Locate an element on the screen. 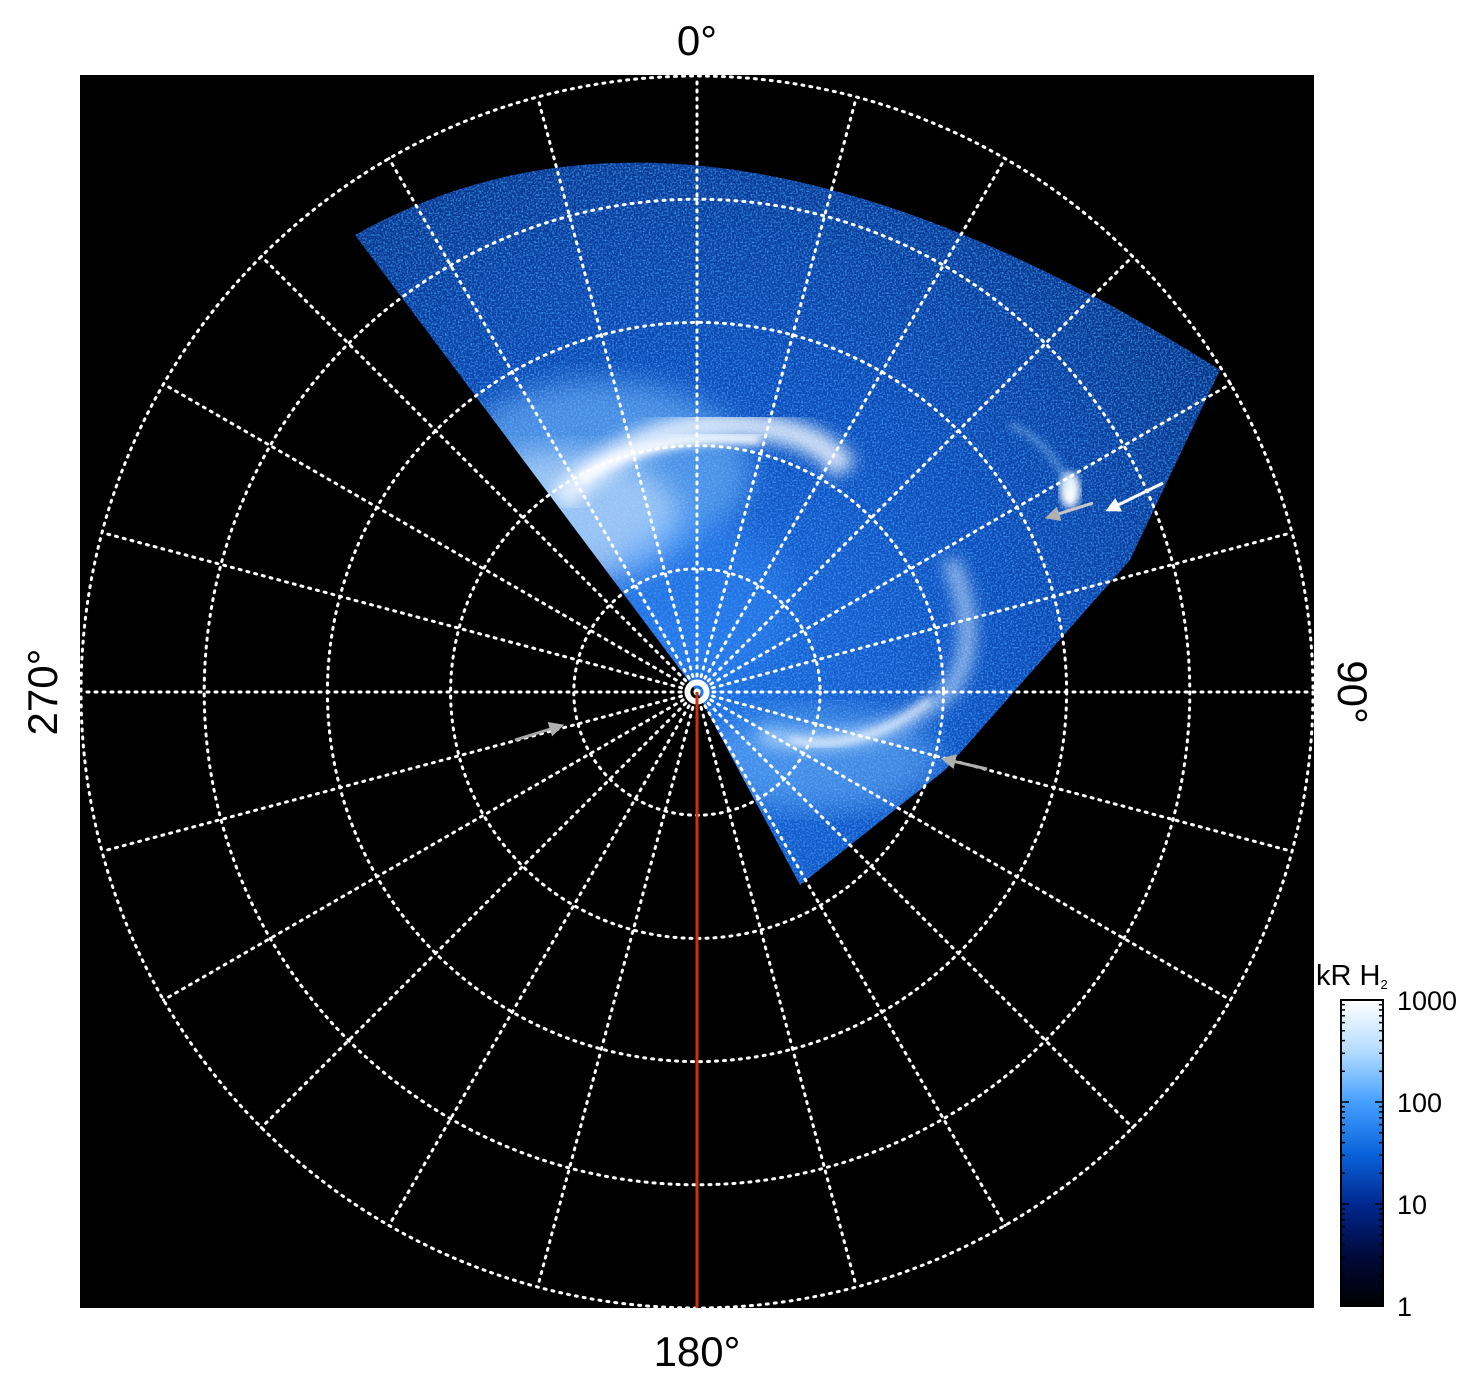 The height and width of the screenshot is (1384, 1481). colorbar-title: kR H2 is located at coordinates (1352, 976).